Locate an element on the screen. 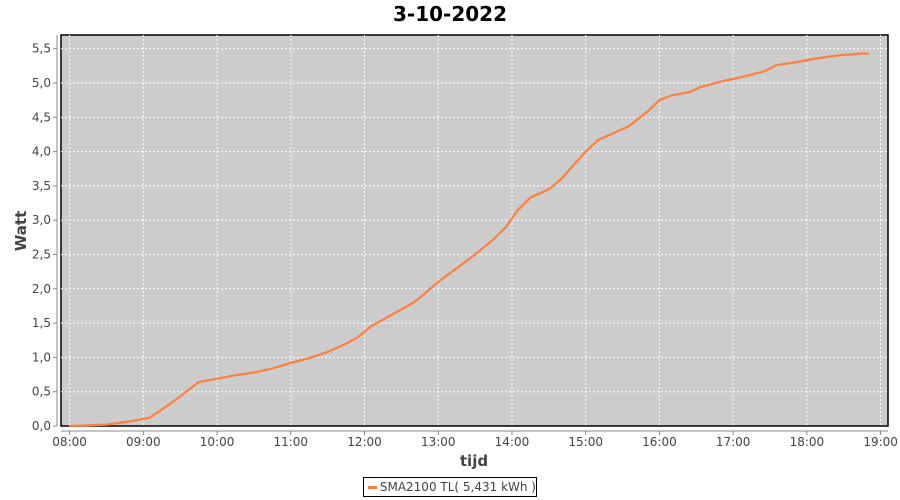 Image resolution: width=900 pixels, height=500 pixels. y-tick-label: 5,0 is located at coordinates (41, 83).